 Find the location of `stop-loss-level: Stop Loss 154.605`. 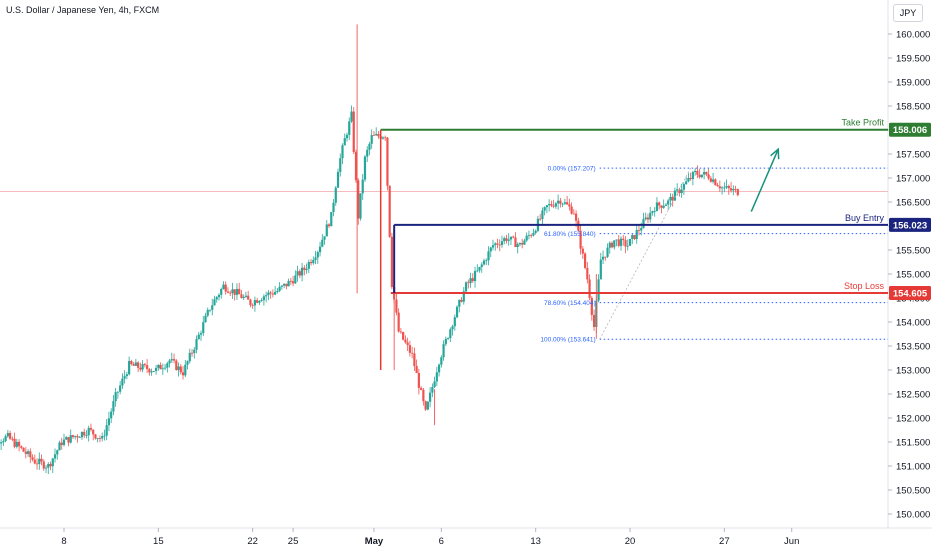

stop-loss-level: Stop Loss 154.605 is located at coordinates (660, 290).